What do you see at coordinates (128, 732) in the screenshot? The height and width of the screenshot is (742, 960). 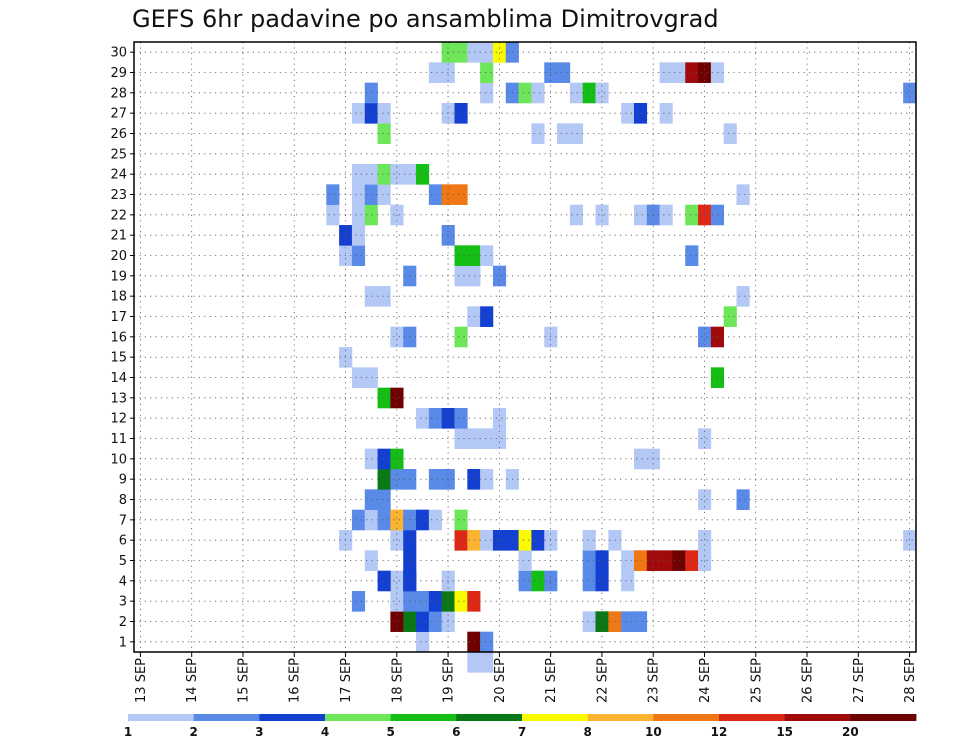 I see `colorbar-label: 1` at bounding box center [128, 732].